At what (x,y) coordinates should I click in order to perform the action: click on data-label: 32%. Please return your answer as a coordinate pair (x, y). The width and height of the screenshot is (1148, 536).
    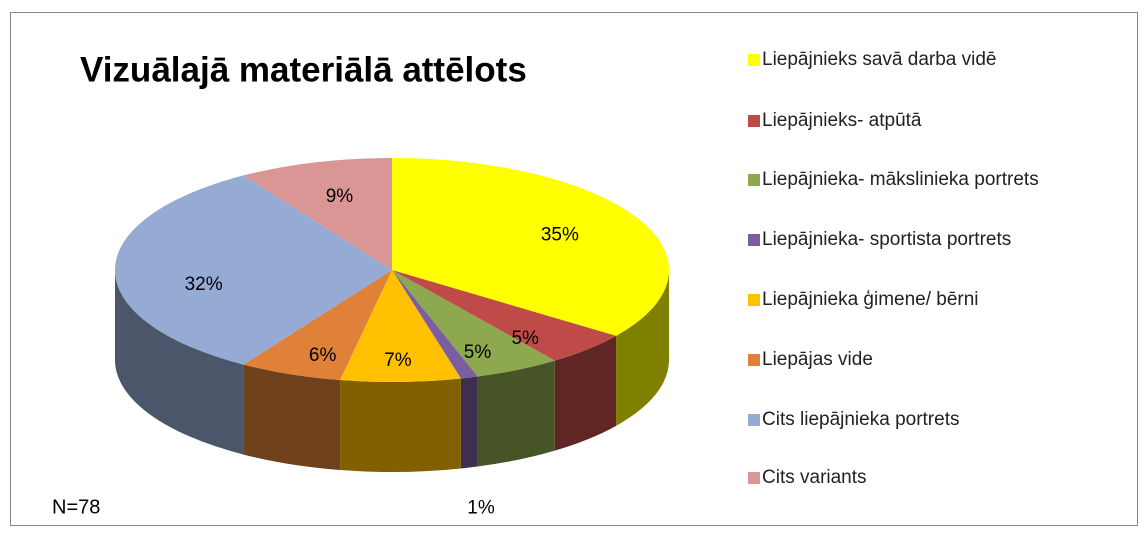
    Looking at the image, I should click on (204, 284).